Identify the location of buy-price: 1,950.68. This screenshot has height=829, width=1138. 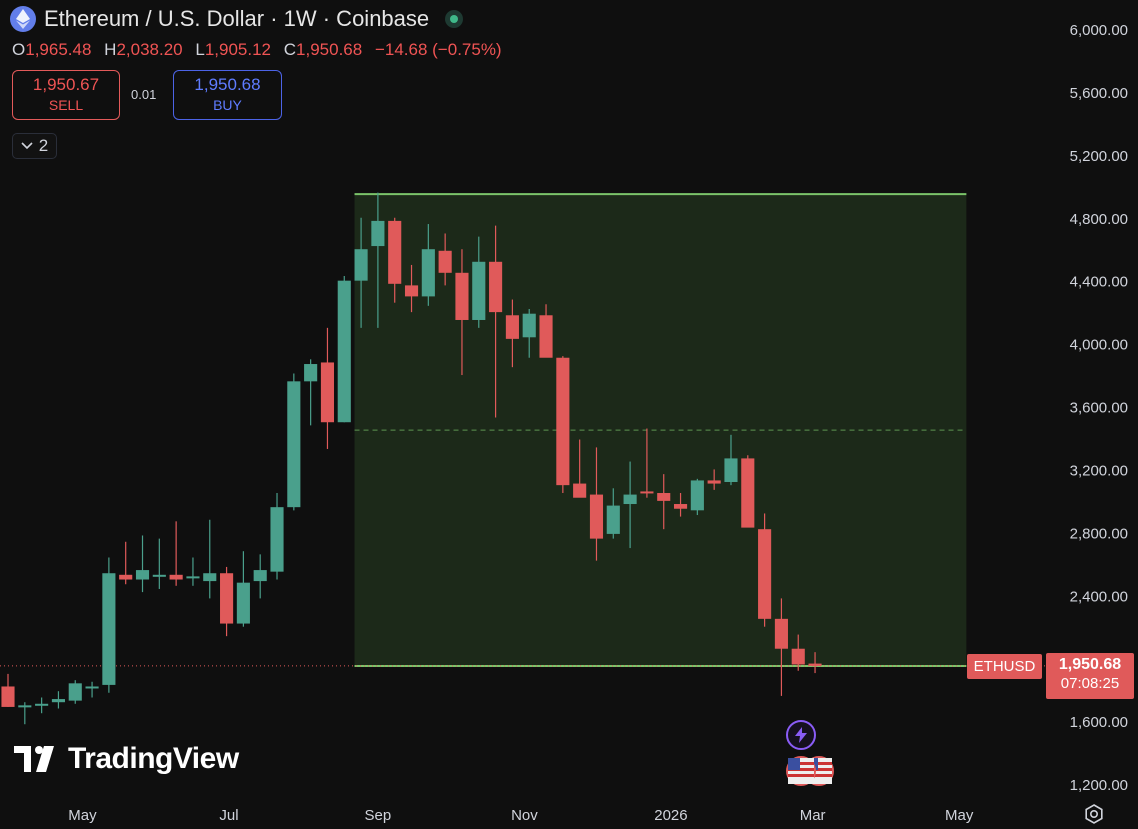
(227, 84).